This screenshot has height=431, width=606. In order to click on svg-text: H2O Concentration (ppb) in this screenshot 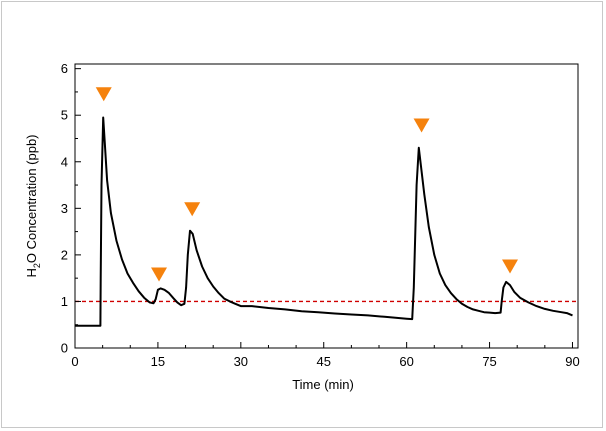, I will do `click(33, 205)`.